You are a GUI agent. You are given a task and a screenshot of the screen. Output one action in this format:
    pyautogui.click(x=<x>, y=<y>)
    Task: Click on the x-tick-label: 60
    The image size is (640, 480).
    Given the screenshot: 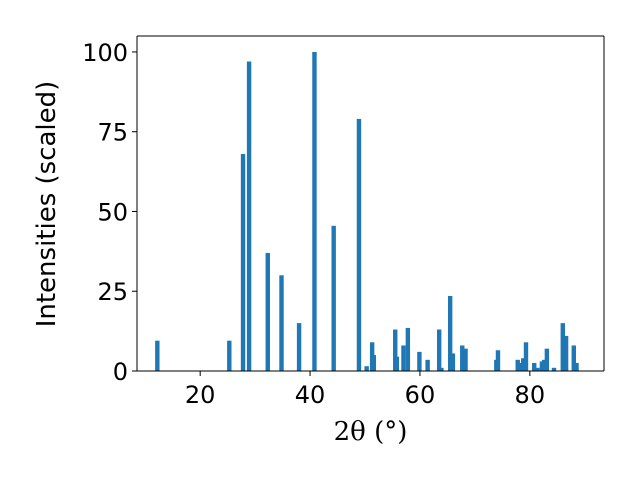 What is the action you would take?
    pyautogui.click(x=420, y=395)
    